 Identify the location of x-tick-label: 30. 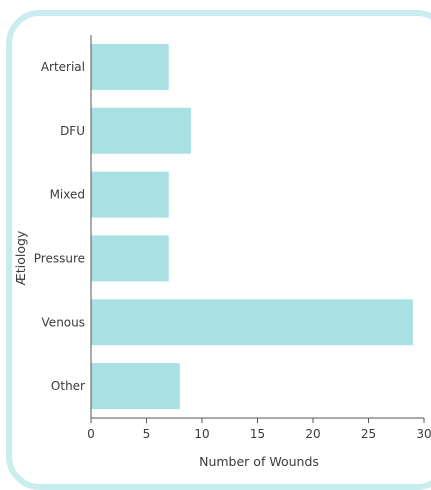
(423, 434).